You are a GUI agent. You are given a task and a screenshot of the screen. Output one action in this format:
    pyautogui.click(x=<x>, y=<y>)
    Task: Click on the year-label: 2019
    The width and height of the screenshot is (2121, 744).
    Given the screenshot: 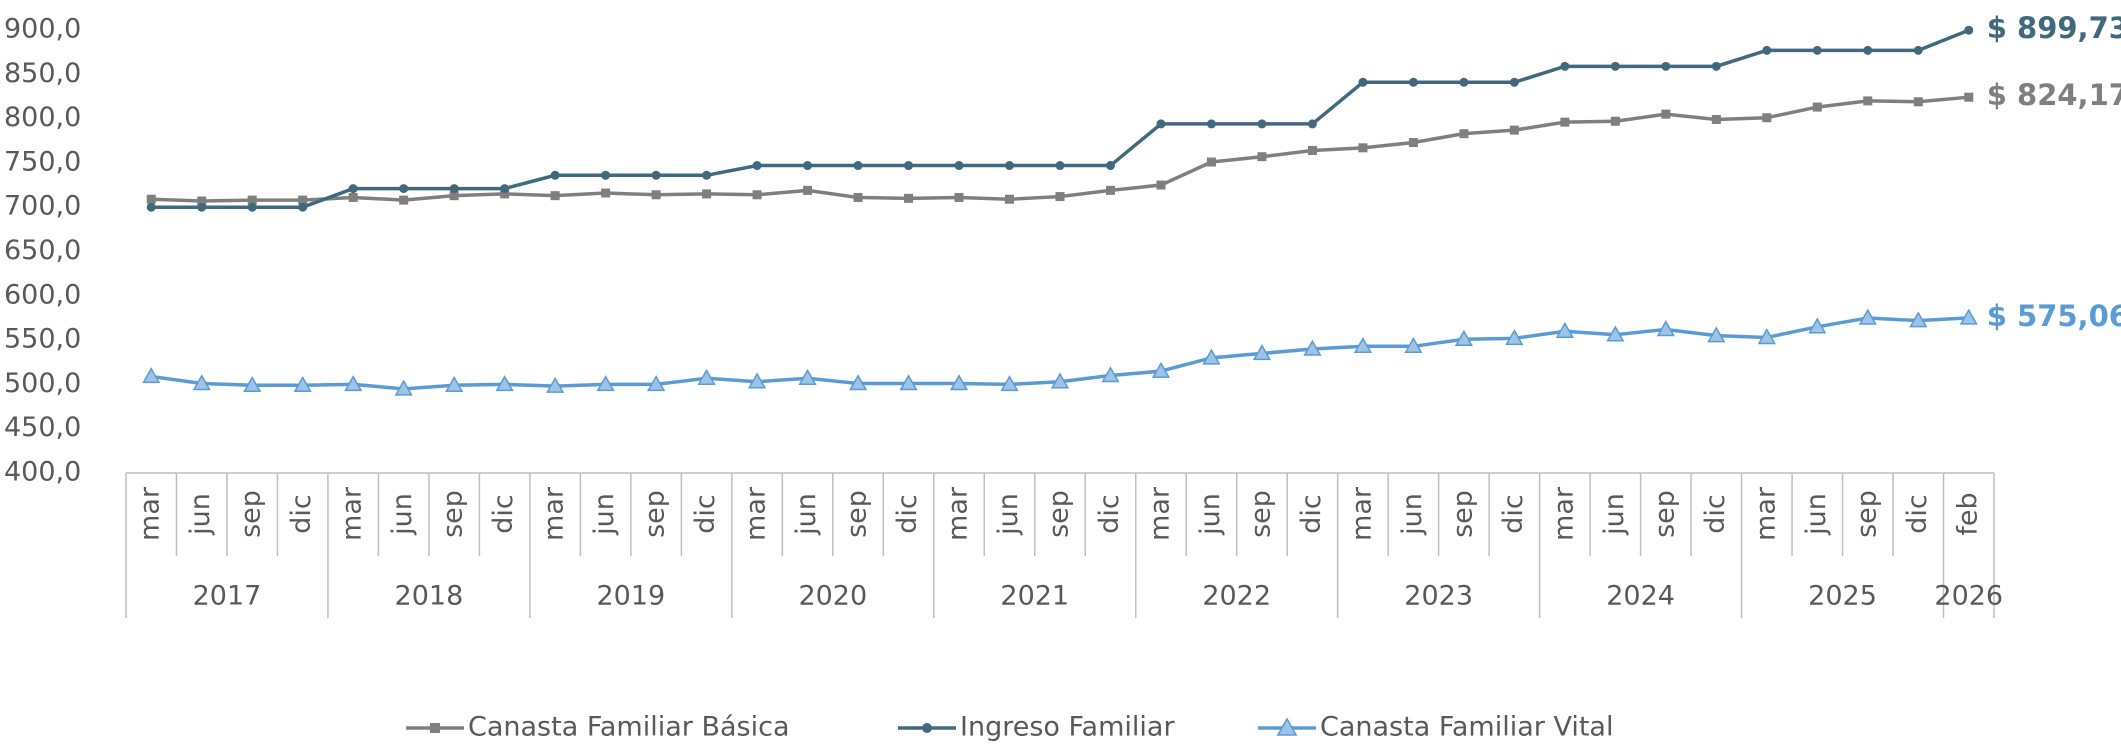 What is the action you would take?
    pyautogui.click(x=631, y=596)
    